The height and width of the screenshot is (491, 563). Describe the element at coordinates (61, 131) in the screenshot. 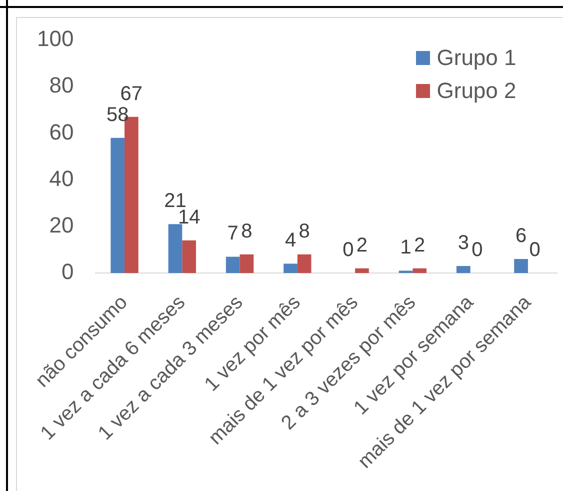

I see `y-tick-label: 60` at that location.